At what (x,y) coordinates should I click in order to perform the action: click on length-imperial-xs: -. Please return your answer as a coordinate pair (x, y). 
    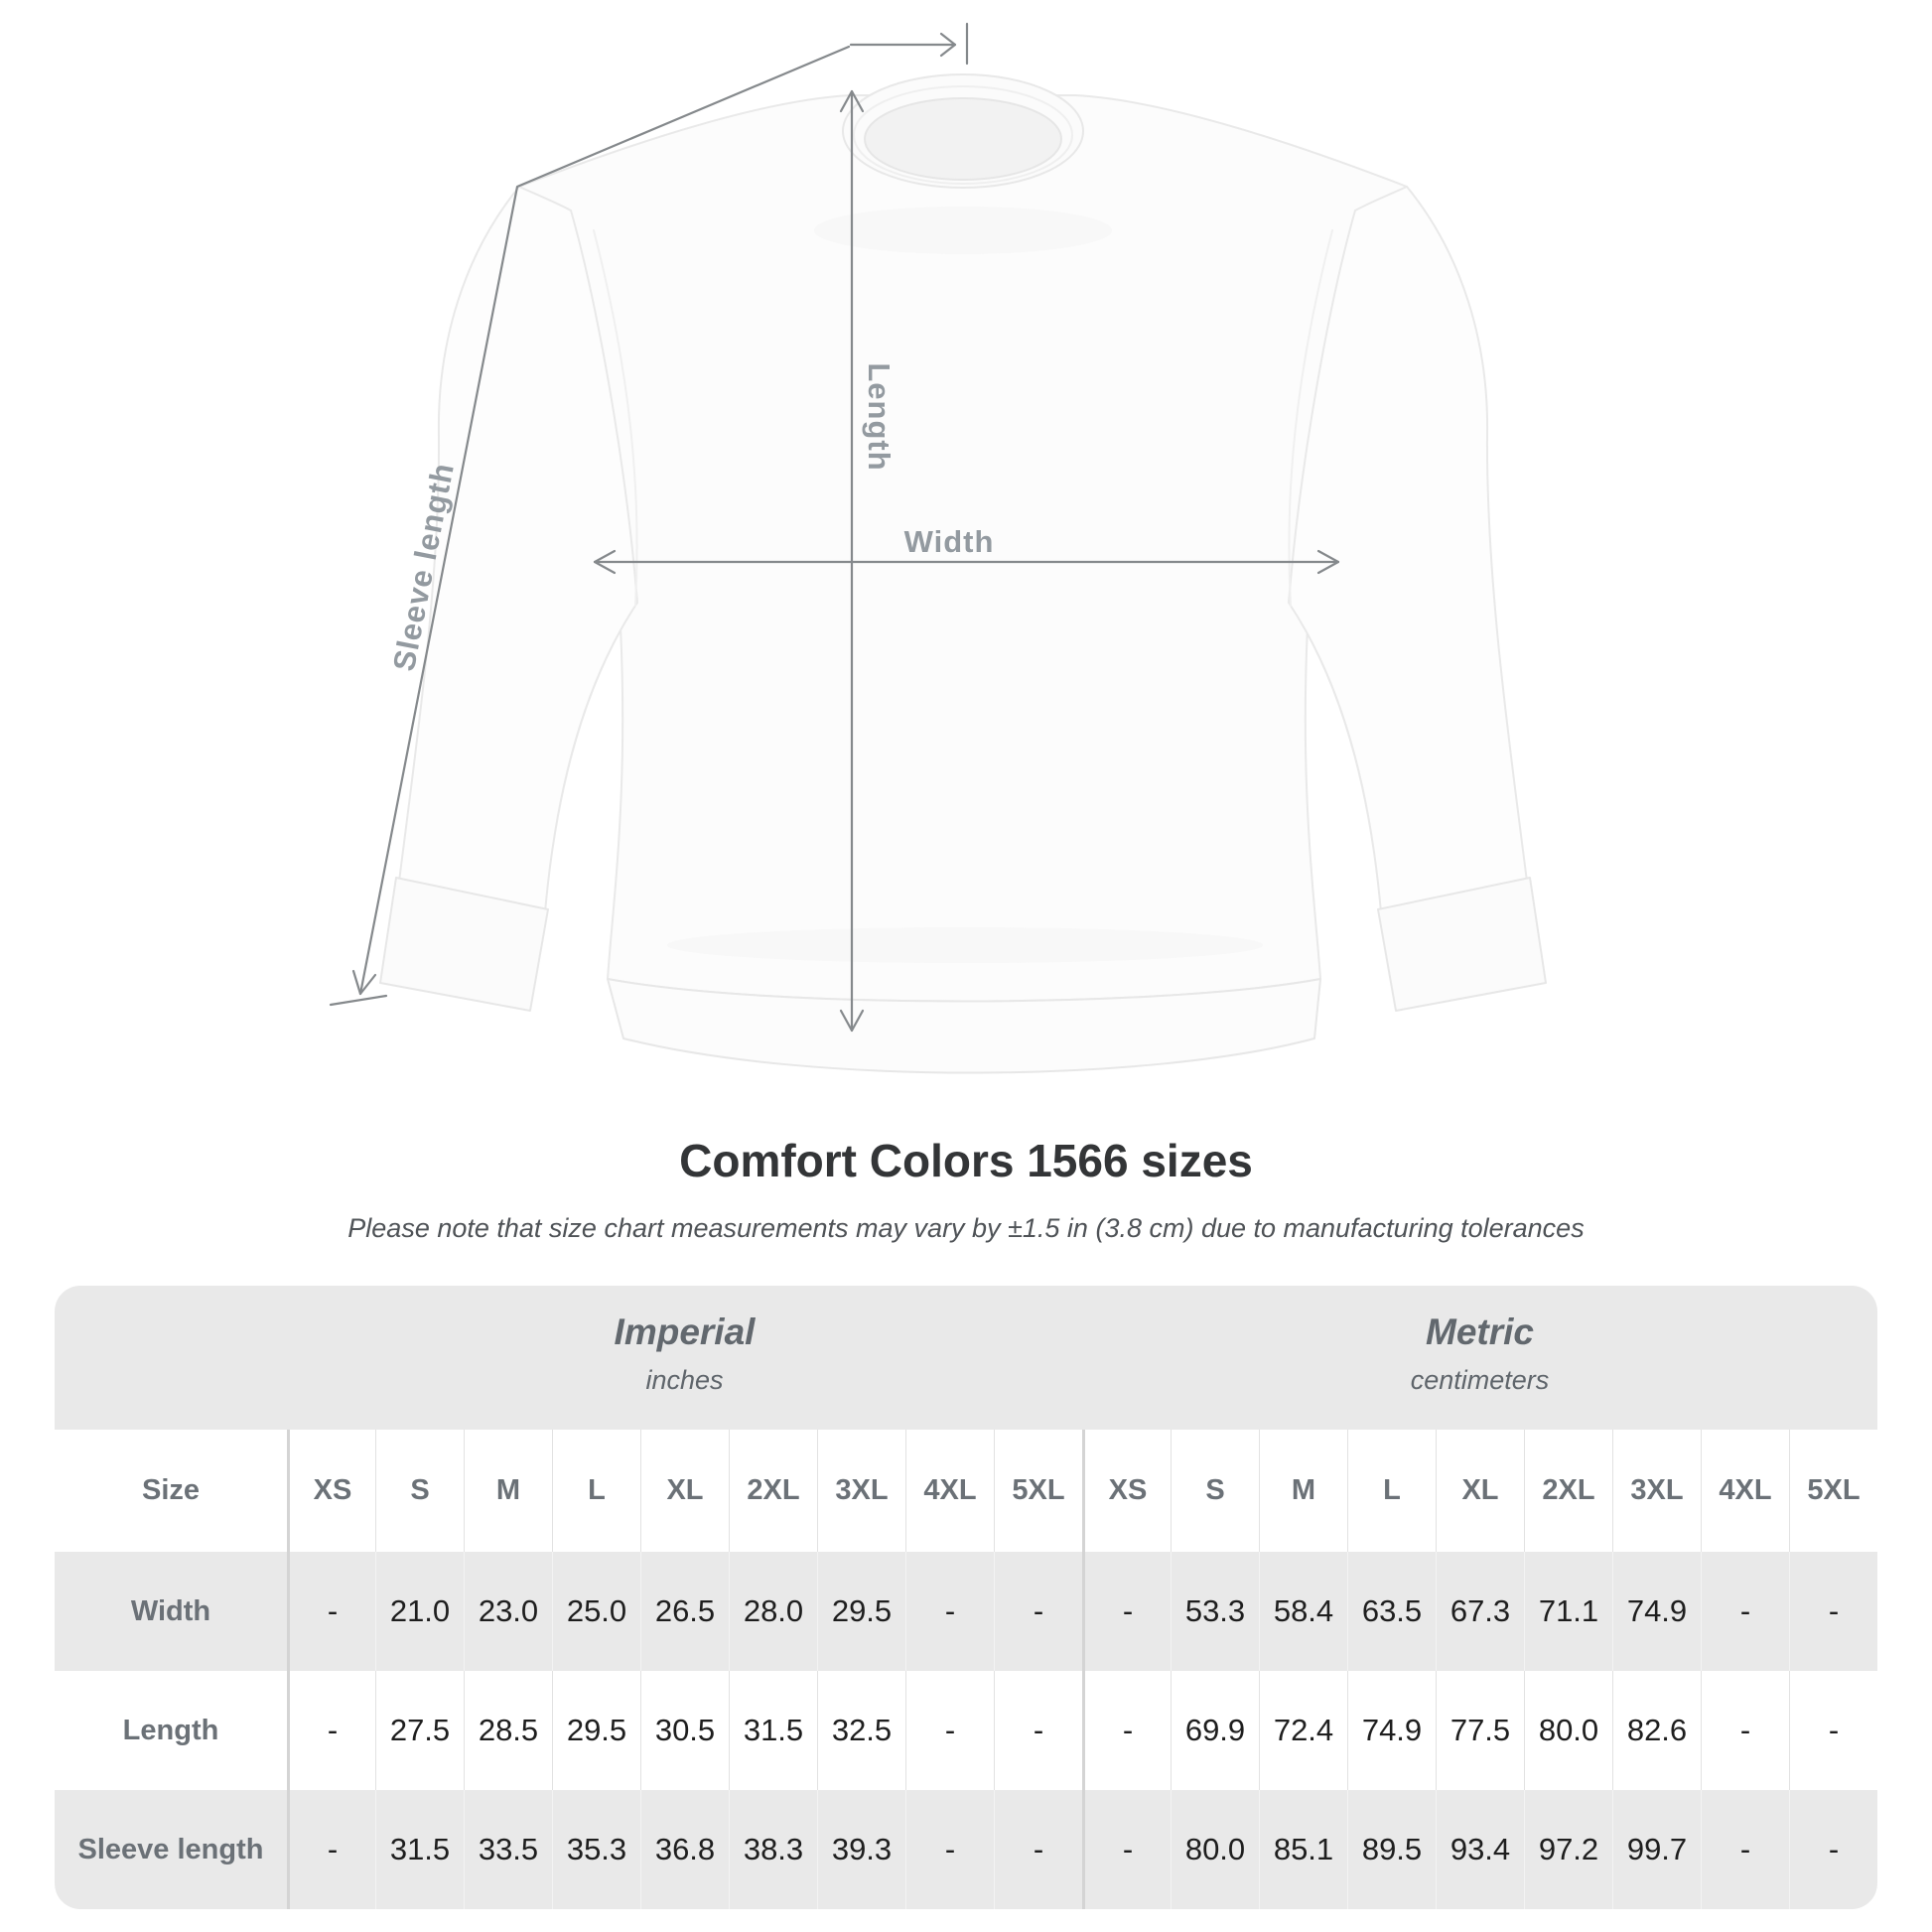
    Looking at the image, I should click on (331, 1730).